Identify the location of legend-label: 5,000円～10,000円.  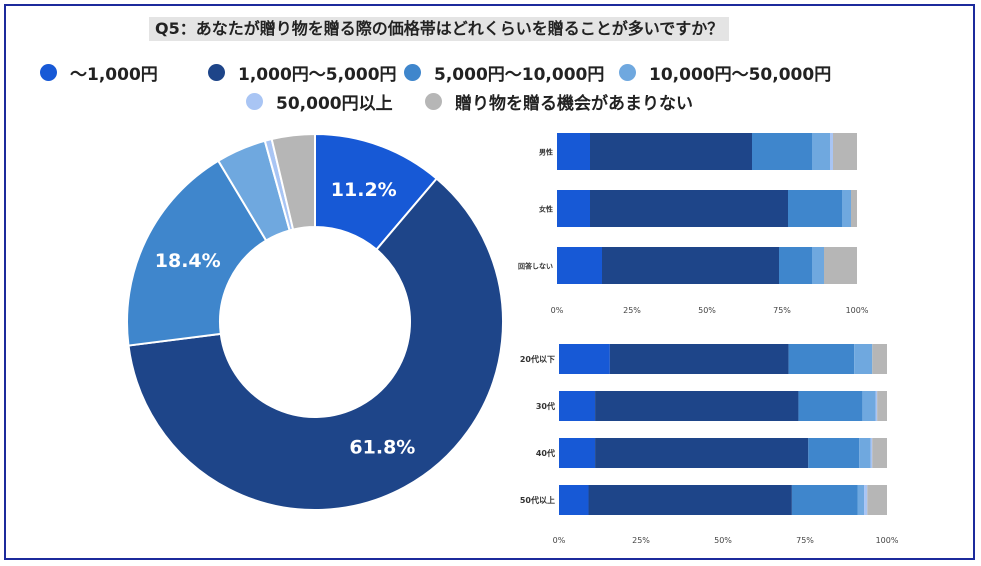
(519, 75).